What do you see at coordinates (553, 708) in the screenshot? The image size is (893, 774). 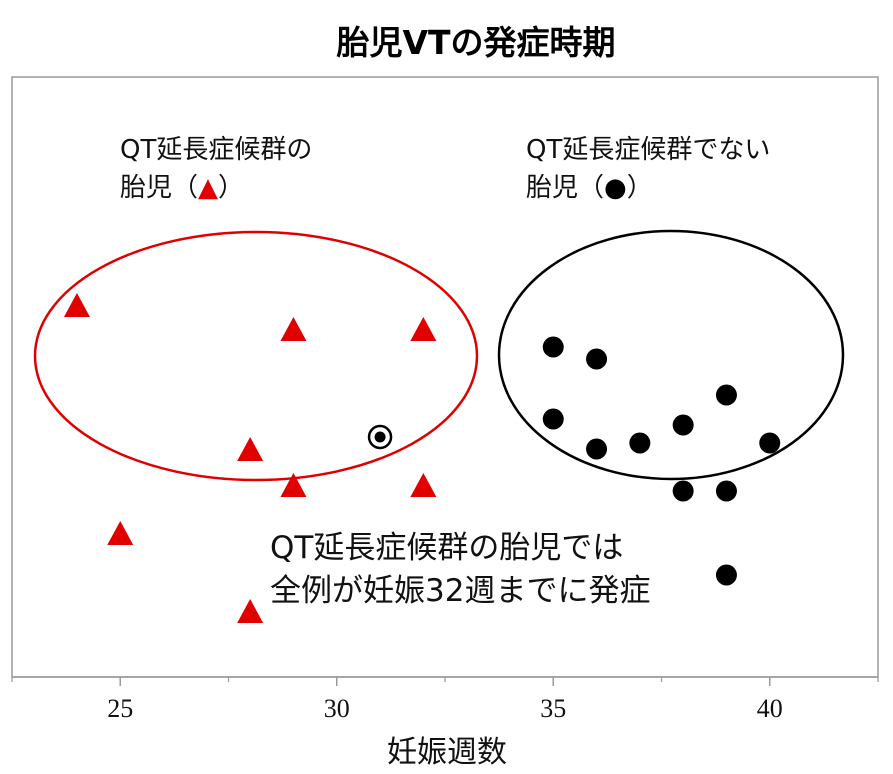 I see `x-tick-label: 35` at bounding box center [553, 708].